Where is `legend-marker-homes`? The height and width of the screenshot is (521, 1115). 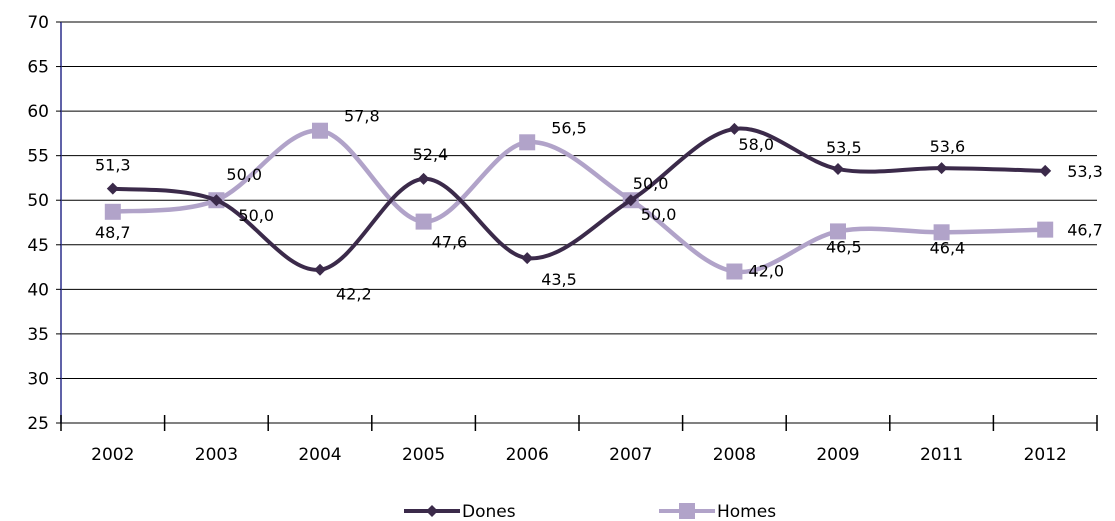 legend-marker-homes is located at coordinates (687, 511).